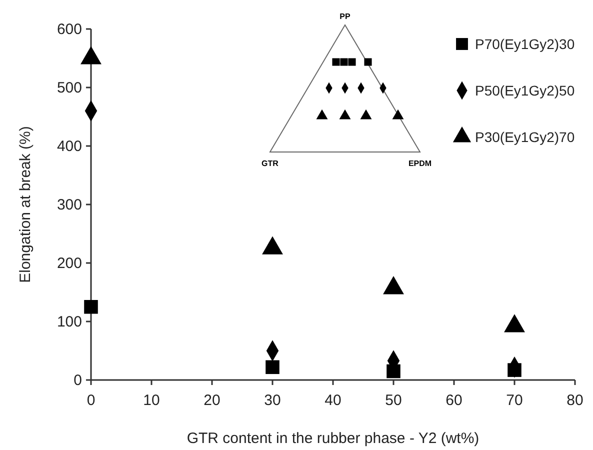 The image size is (593, 450). What do you see at coordinates (91, 400) in the screenshot?
I see `x-tick-label: 0` at bounding box center [91, 400].